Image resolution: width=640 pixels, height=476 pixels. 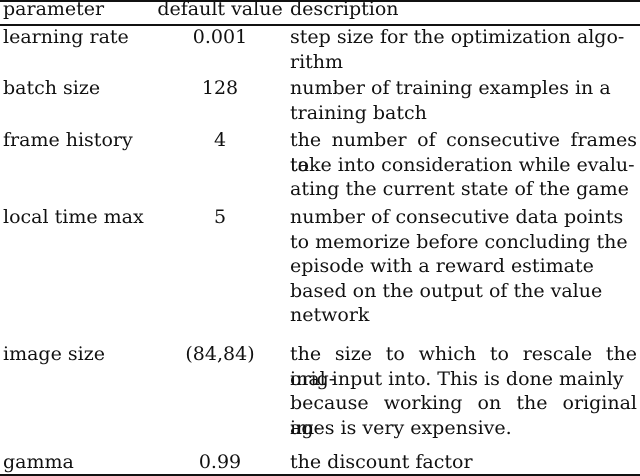 What do you see at coordinates (320, 25) in the screenshot?
I see `header-rule` at bounding box center [320, 25].